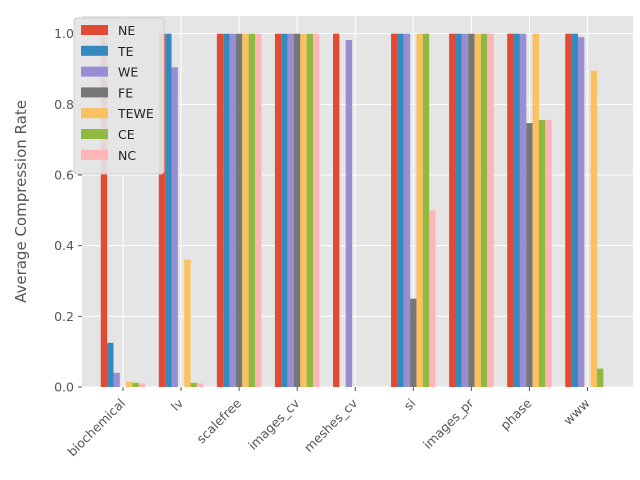 The height and width of the screenshot is (480, 640). I want to click on bar-we-biochemical, so click(116, 379).